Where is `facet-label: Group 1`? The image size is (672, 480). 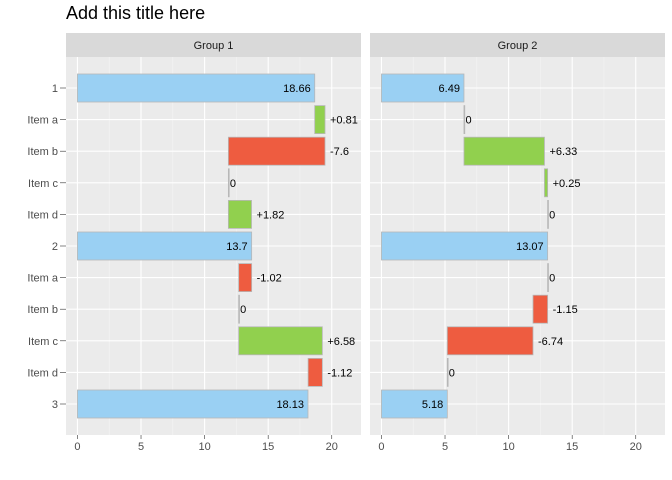
facet-label: Group 1 is located at coordinates (214, 46).